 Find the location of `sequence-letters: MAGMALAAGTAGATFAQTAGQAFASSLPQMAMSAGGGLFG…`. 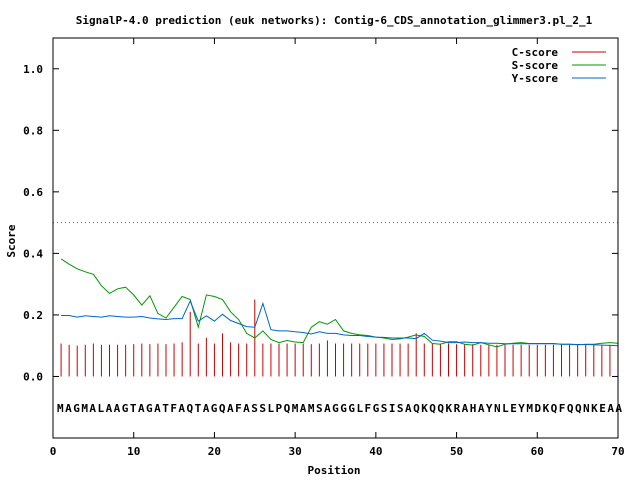

sequence-letters: MAGMALAAGTAGATFAQTAGQAFASSLPQMAMSAGGGLFG… is located at coordinates (339, 408).